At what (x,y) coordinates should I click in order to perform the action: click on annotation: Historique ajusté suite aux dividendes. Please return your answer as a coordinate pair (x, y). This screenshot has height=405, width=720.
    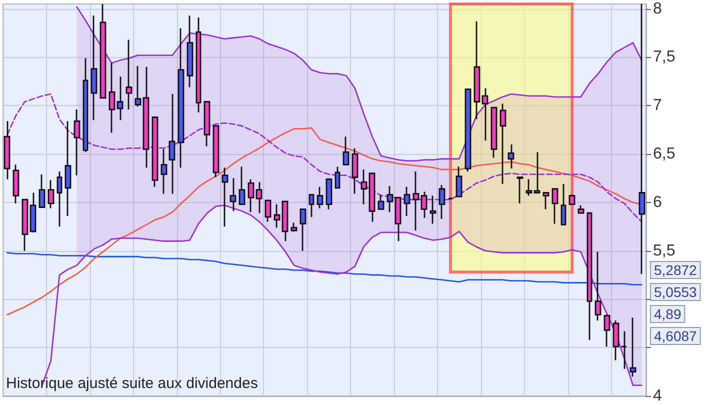
    Looking at the image, I should click on (132, 383).